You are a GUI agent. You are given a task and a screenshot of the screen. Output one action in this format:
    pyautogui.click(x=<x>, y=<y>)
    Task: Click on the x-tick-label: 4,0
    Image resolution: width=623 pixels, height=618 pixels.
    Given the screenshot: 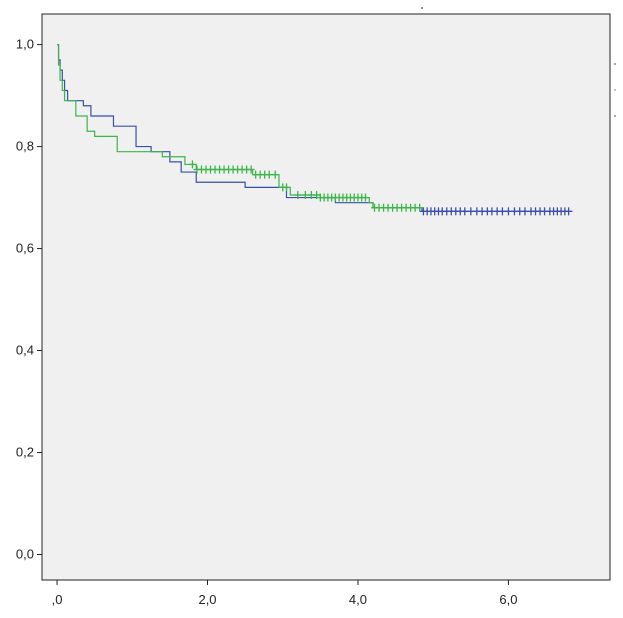 What is the action you would take?
    pyautogui.click(x=358, y=599)
    